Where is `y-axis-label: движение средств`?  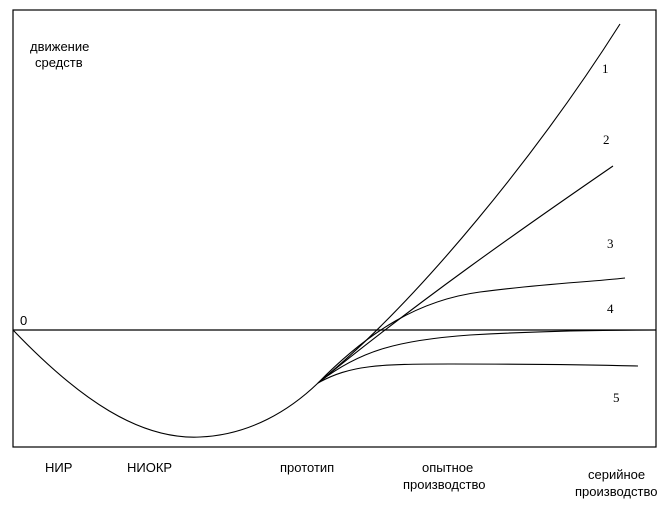 y-axis-label: движение средств is located at coordinates (61, 54).